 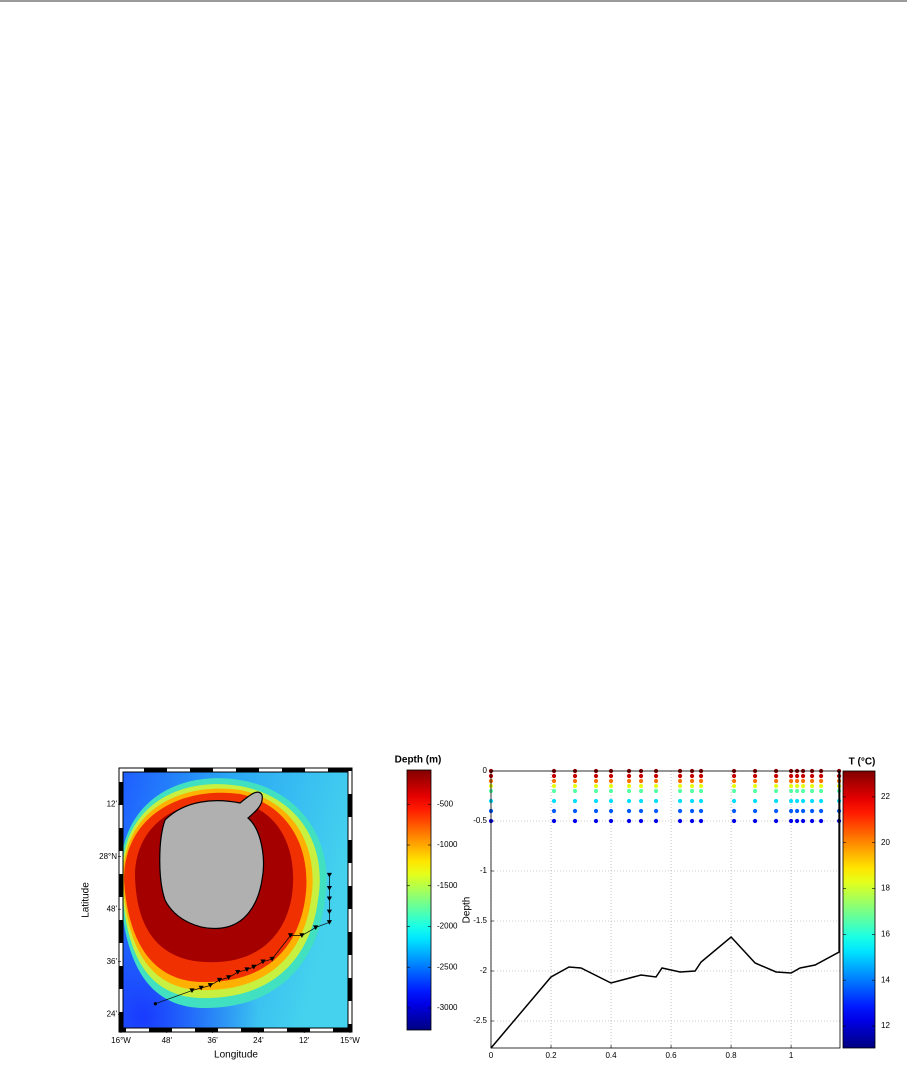 What do you see at coordinates (418, 760) in the screenshot?
I see `colorbar-label: Depth (m)` at bounding box center [418, 760].